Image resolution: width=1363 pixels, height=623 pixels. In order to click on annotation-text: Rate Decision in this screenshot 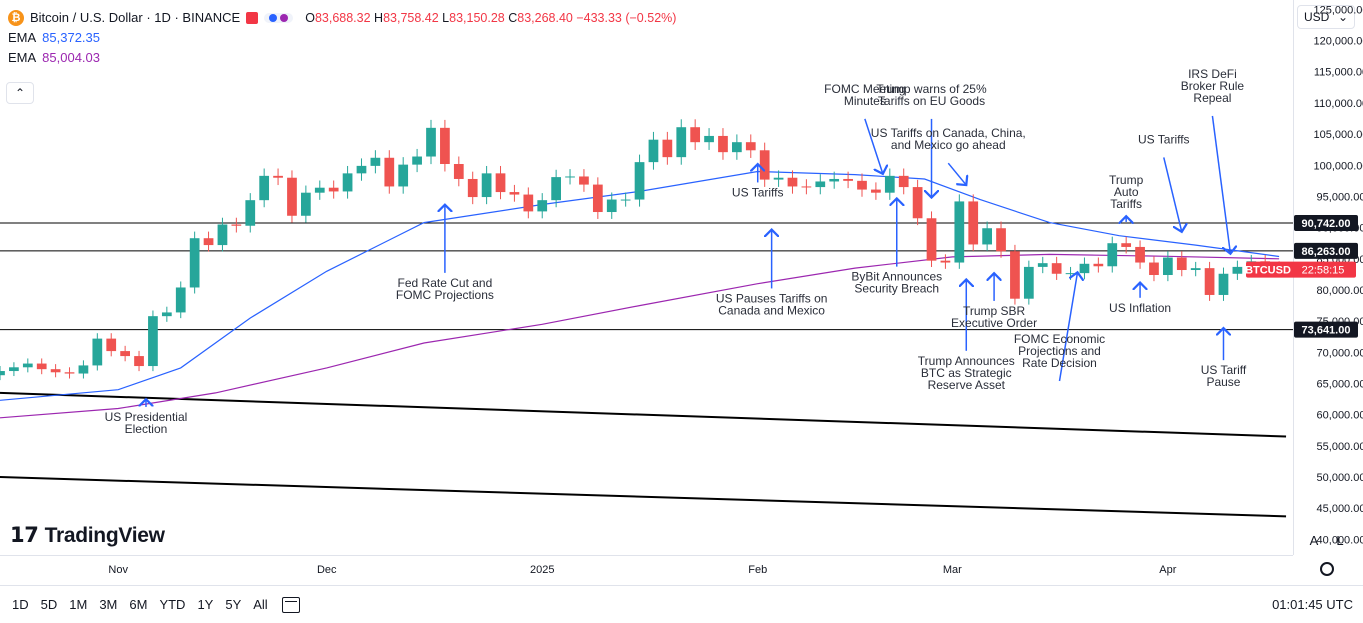, I will do `click(1059, 363)`.